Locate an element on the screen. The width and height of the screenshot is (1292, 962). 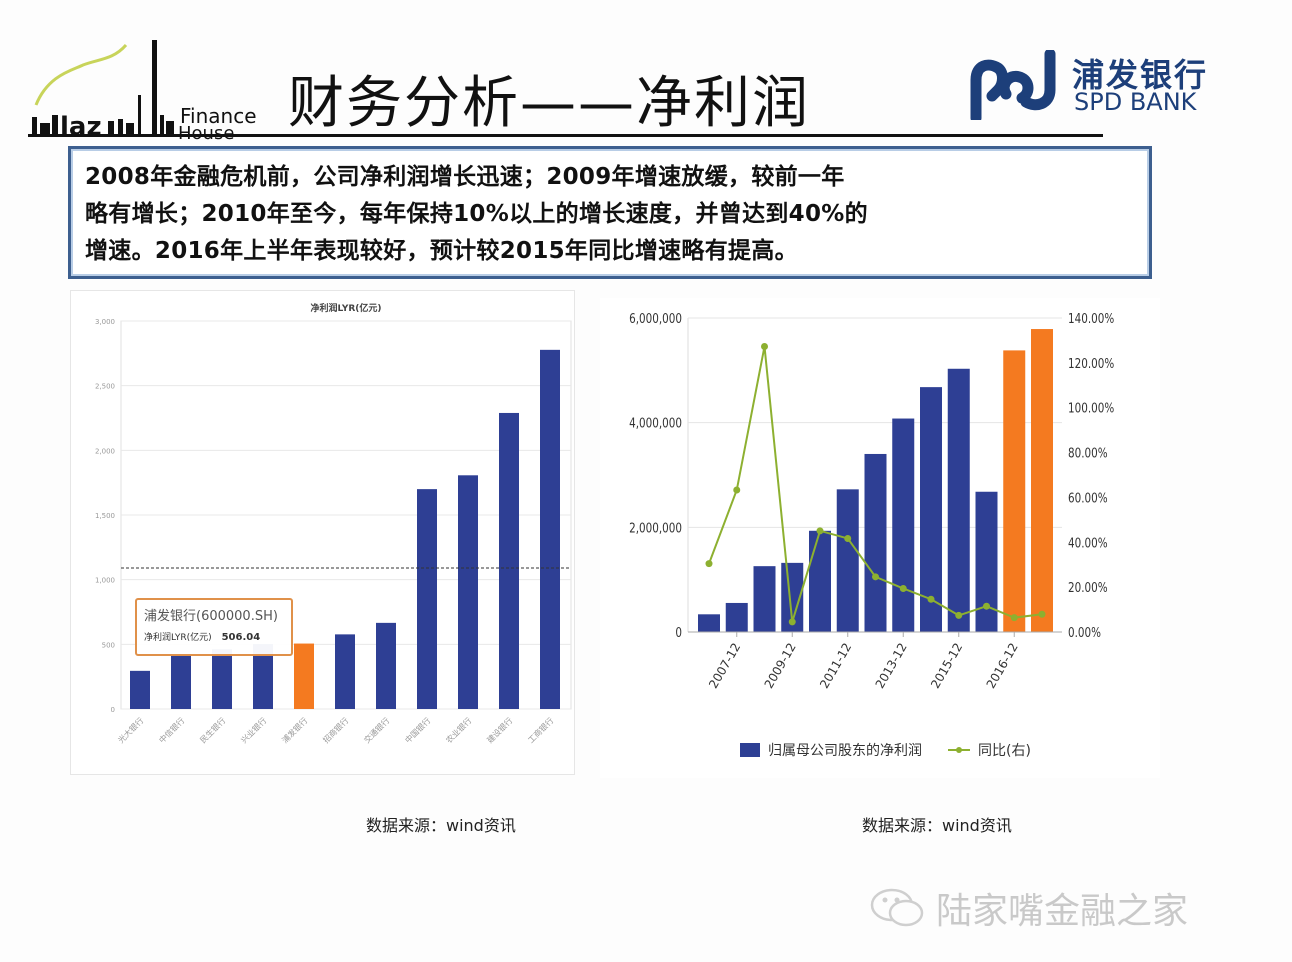
legend-bar-swatch is located at coordinates (750, 750).